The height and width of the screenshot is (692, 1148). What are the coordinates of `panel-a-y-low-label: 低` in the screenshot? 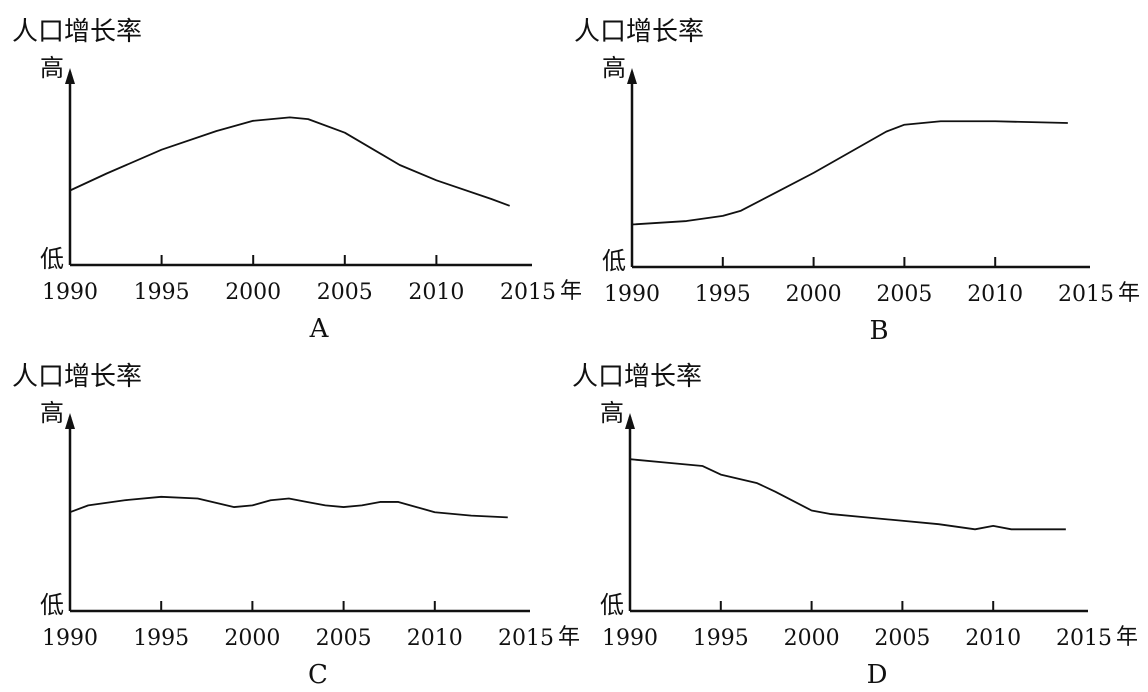 It's located at (52, 259).